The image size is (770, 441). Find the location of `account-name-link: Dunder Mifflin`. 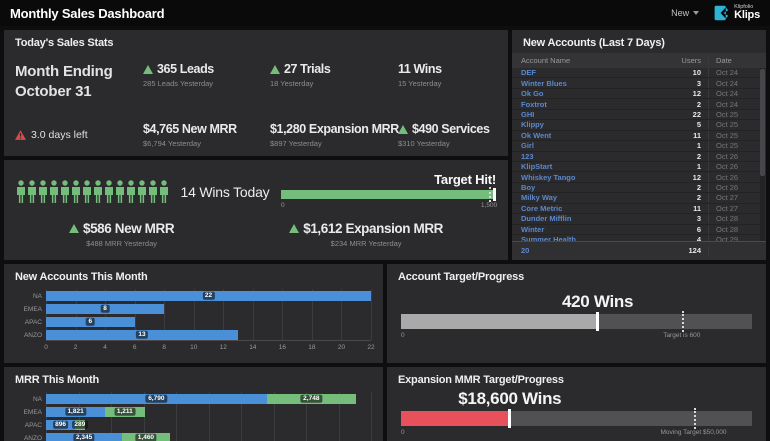

account-name-link: Dunder Mifflin is located at coordinates (546, 219).